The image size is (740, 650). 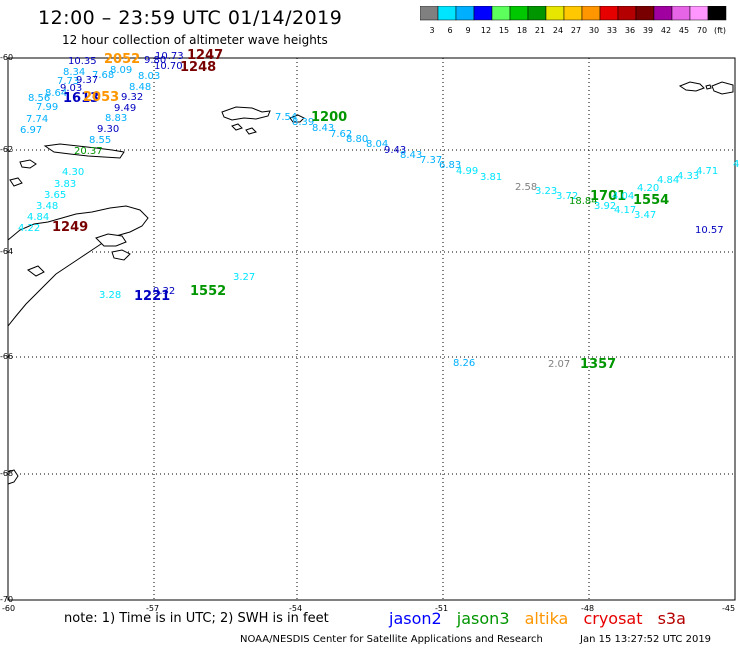 What do you see at coordinates (540, 30) in the screenshot?
I see `color-scale-label: 21` at bounding box center [540, 30].